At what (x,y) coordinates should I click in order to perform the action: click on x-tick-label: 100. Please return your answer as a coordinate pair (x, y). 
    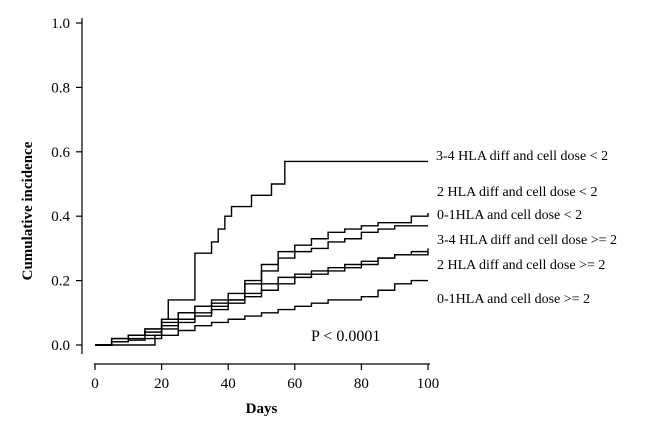
    Looking at the image, I should click on (428, 384).